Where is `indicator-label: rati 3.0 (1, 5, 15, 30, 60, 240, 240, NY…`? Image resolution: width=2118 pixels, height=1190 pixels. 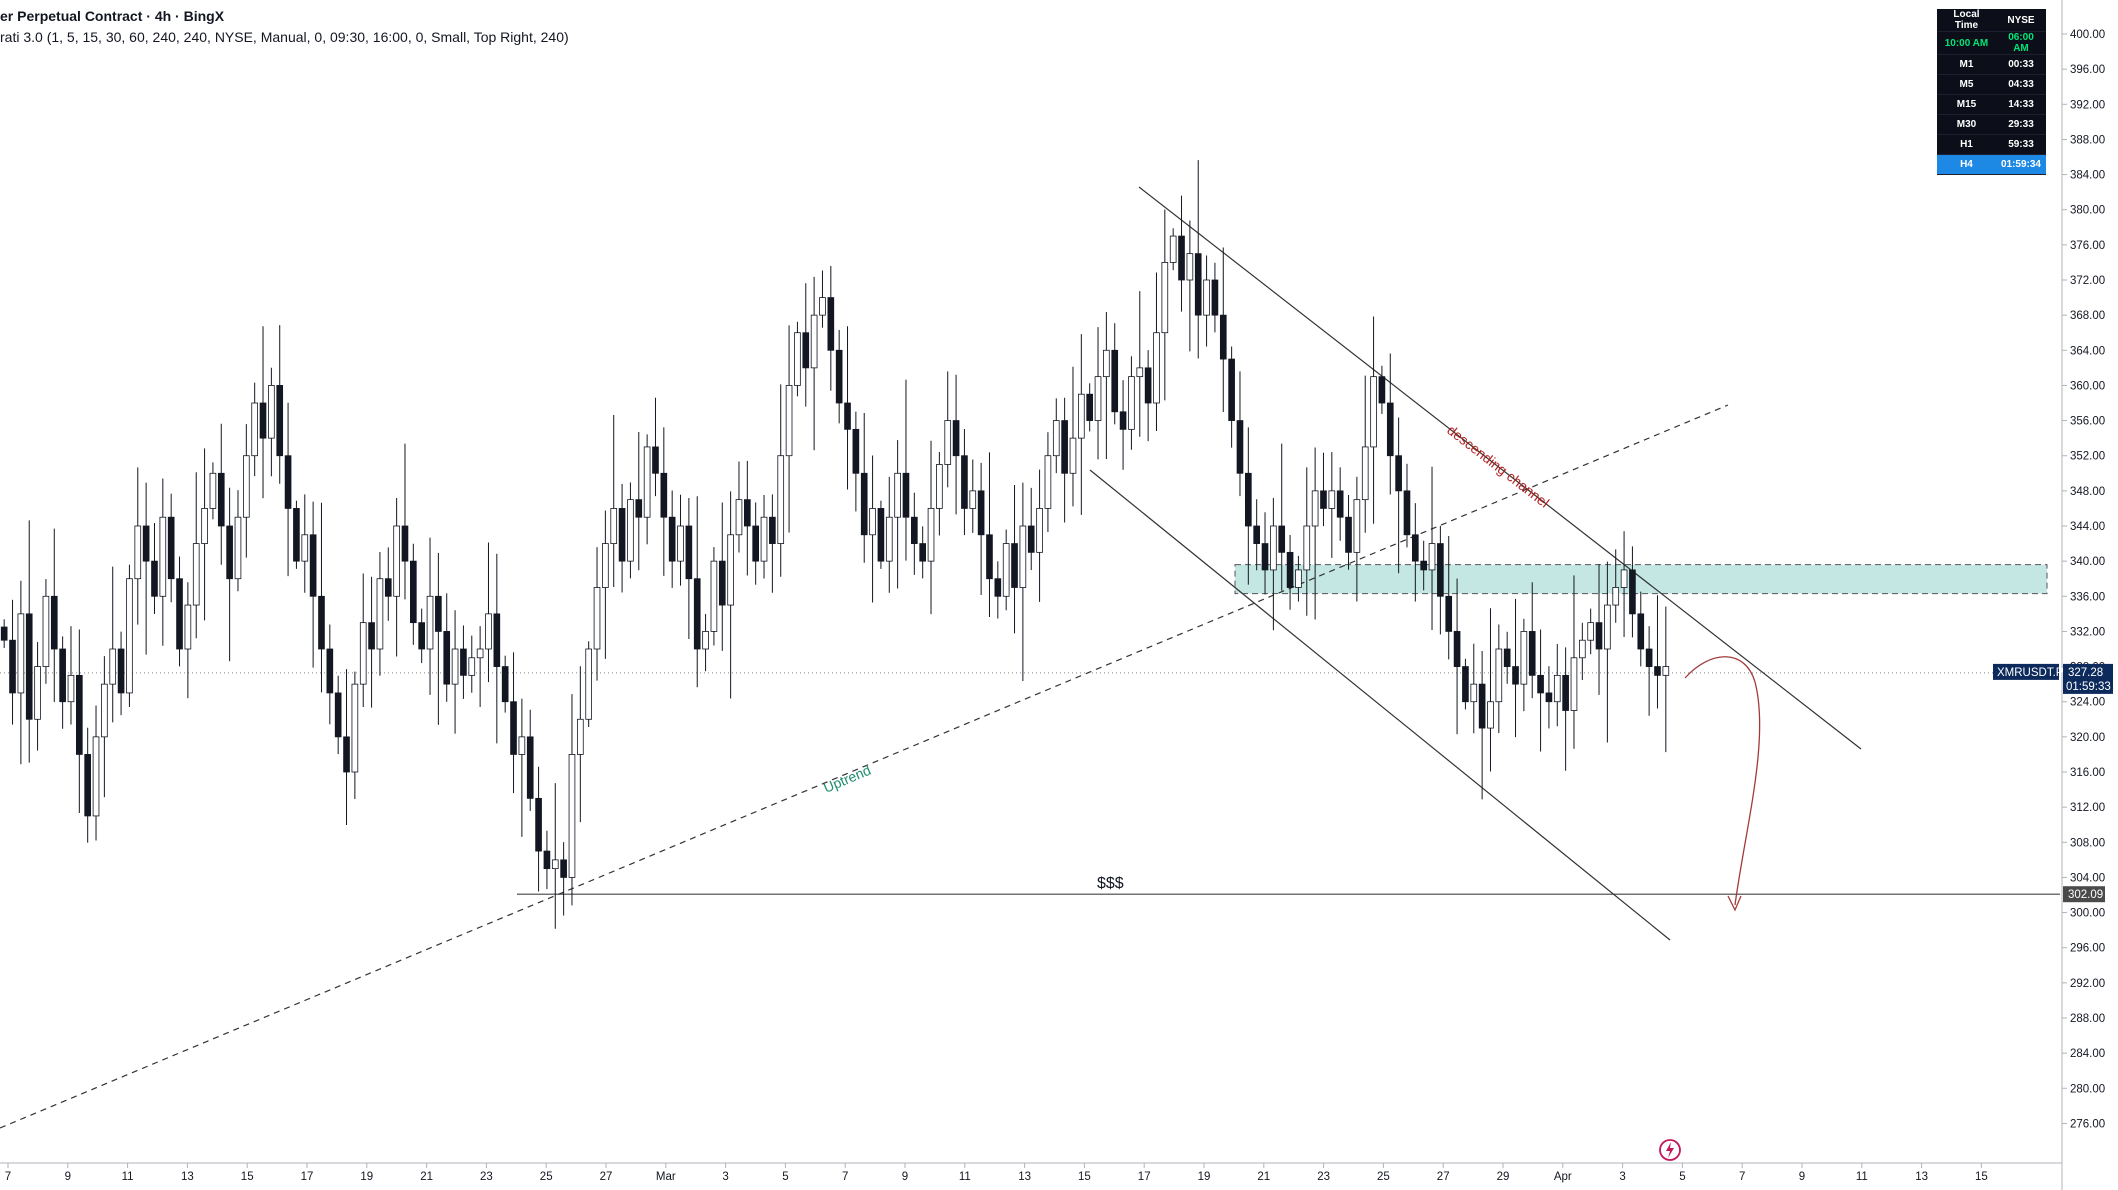
indicator-label: rati 3.0 (1, 5, 15, 30, 60, 240, 240, NY… is located at coordinates (284, 37).